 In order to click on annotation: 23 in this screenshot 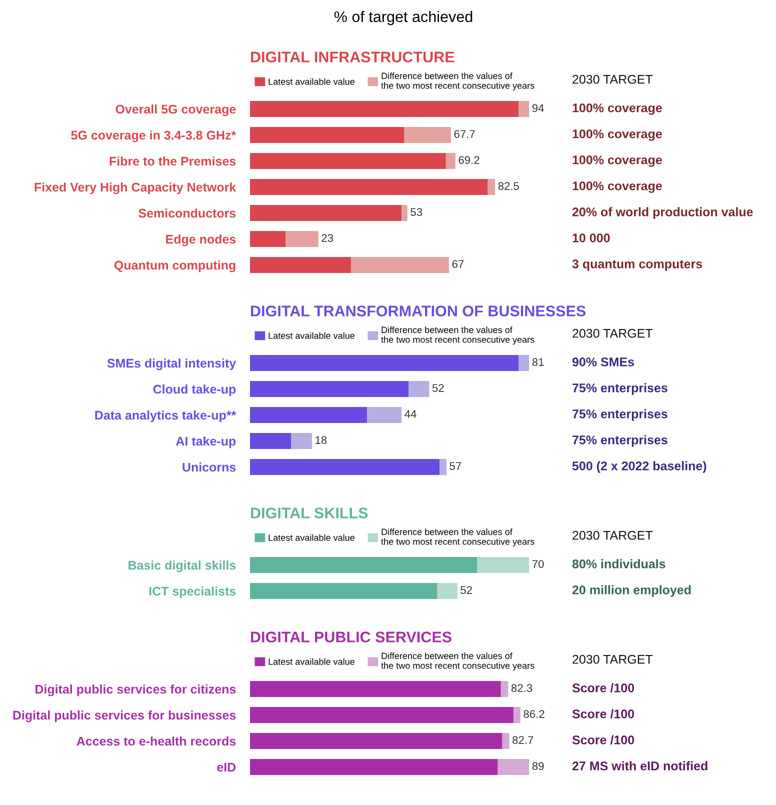, I will do `click(328, 238)`.